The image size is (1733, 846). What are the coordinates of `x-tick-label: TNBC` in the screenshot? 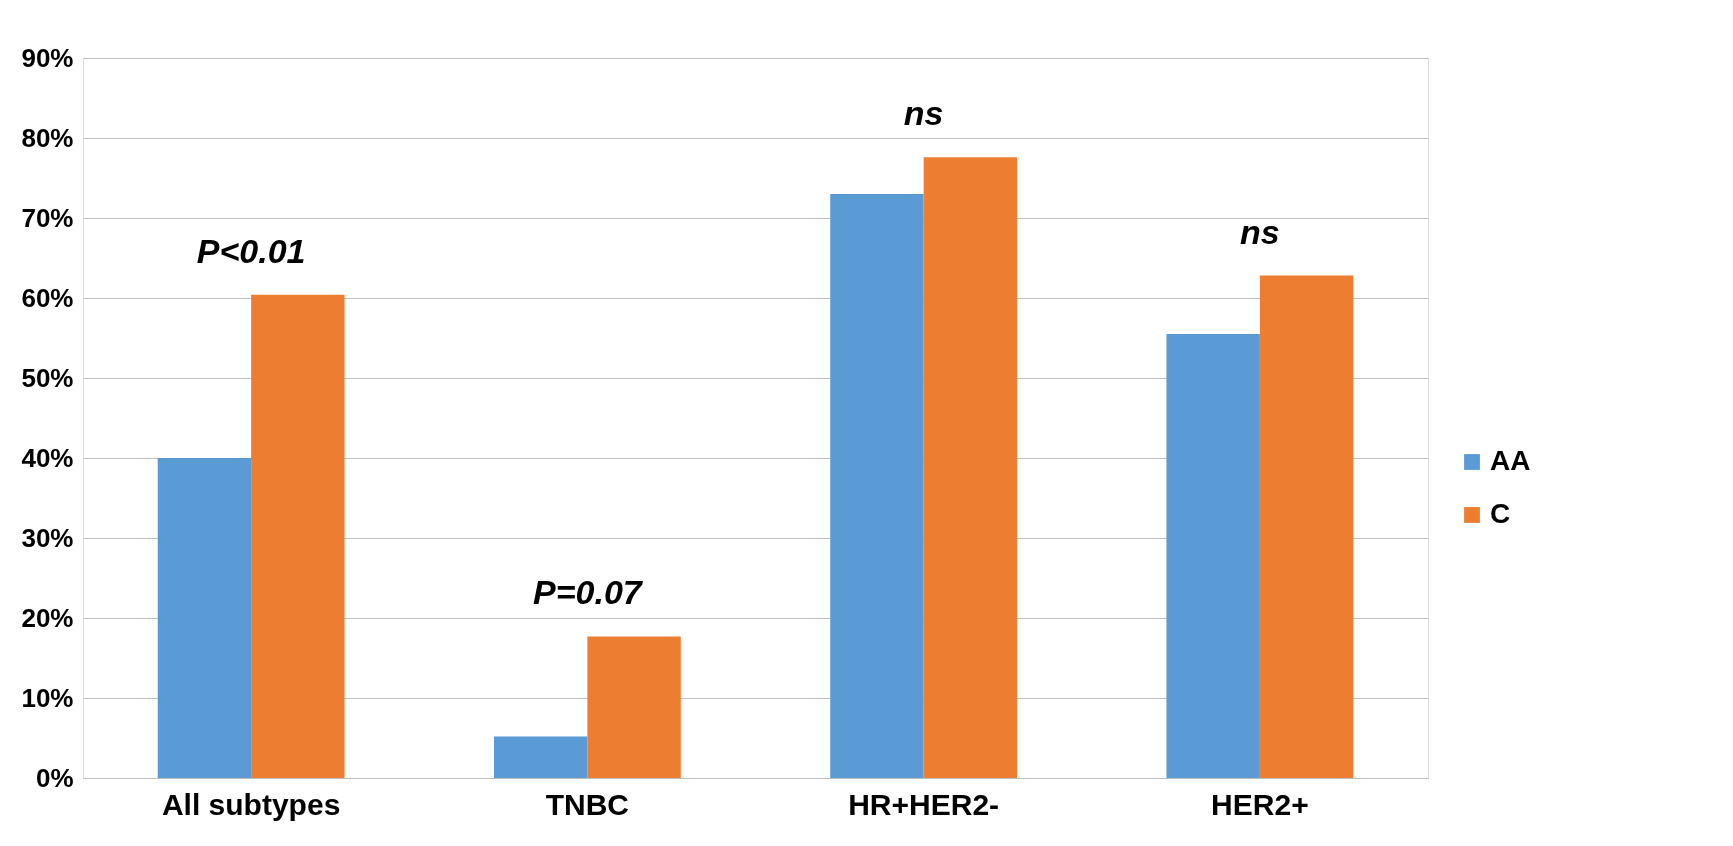 It's located at (587, 804).